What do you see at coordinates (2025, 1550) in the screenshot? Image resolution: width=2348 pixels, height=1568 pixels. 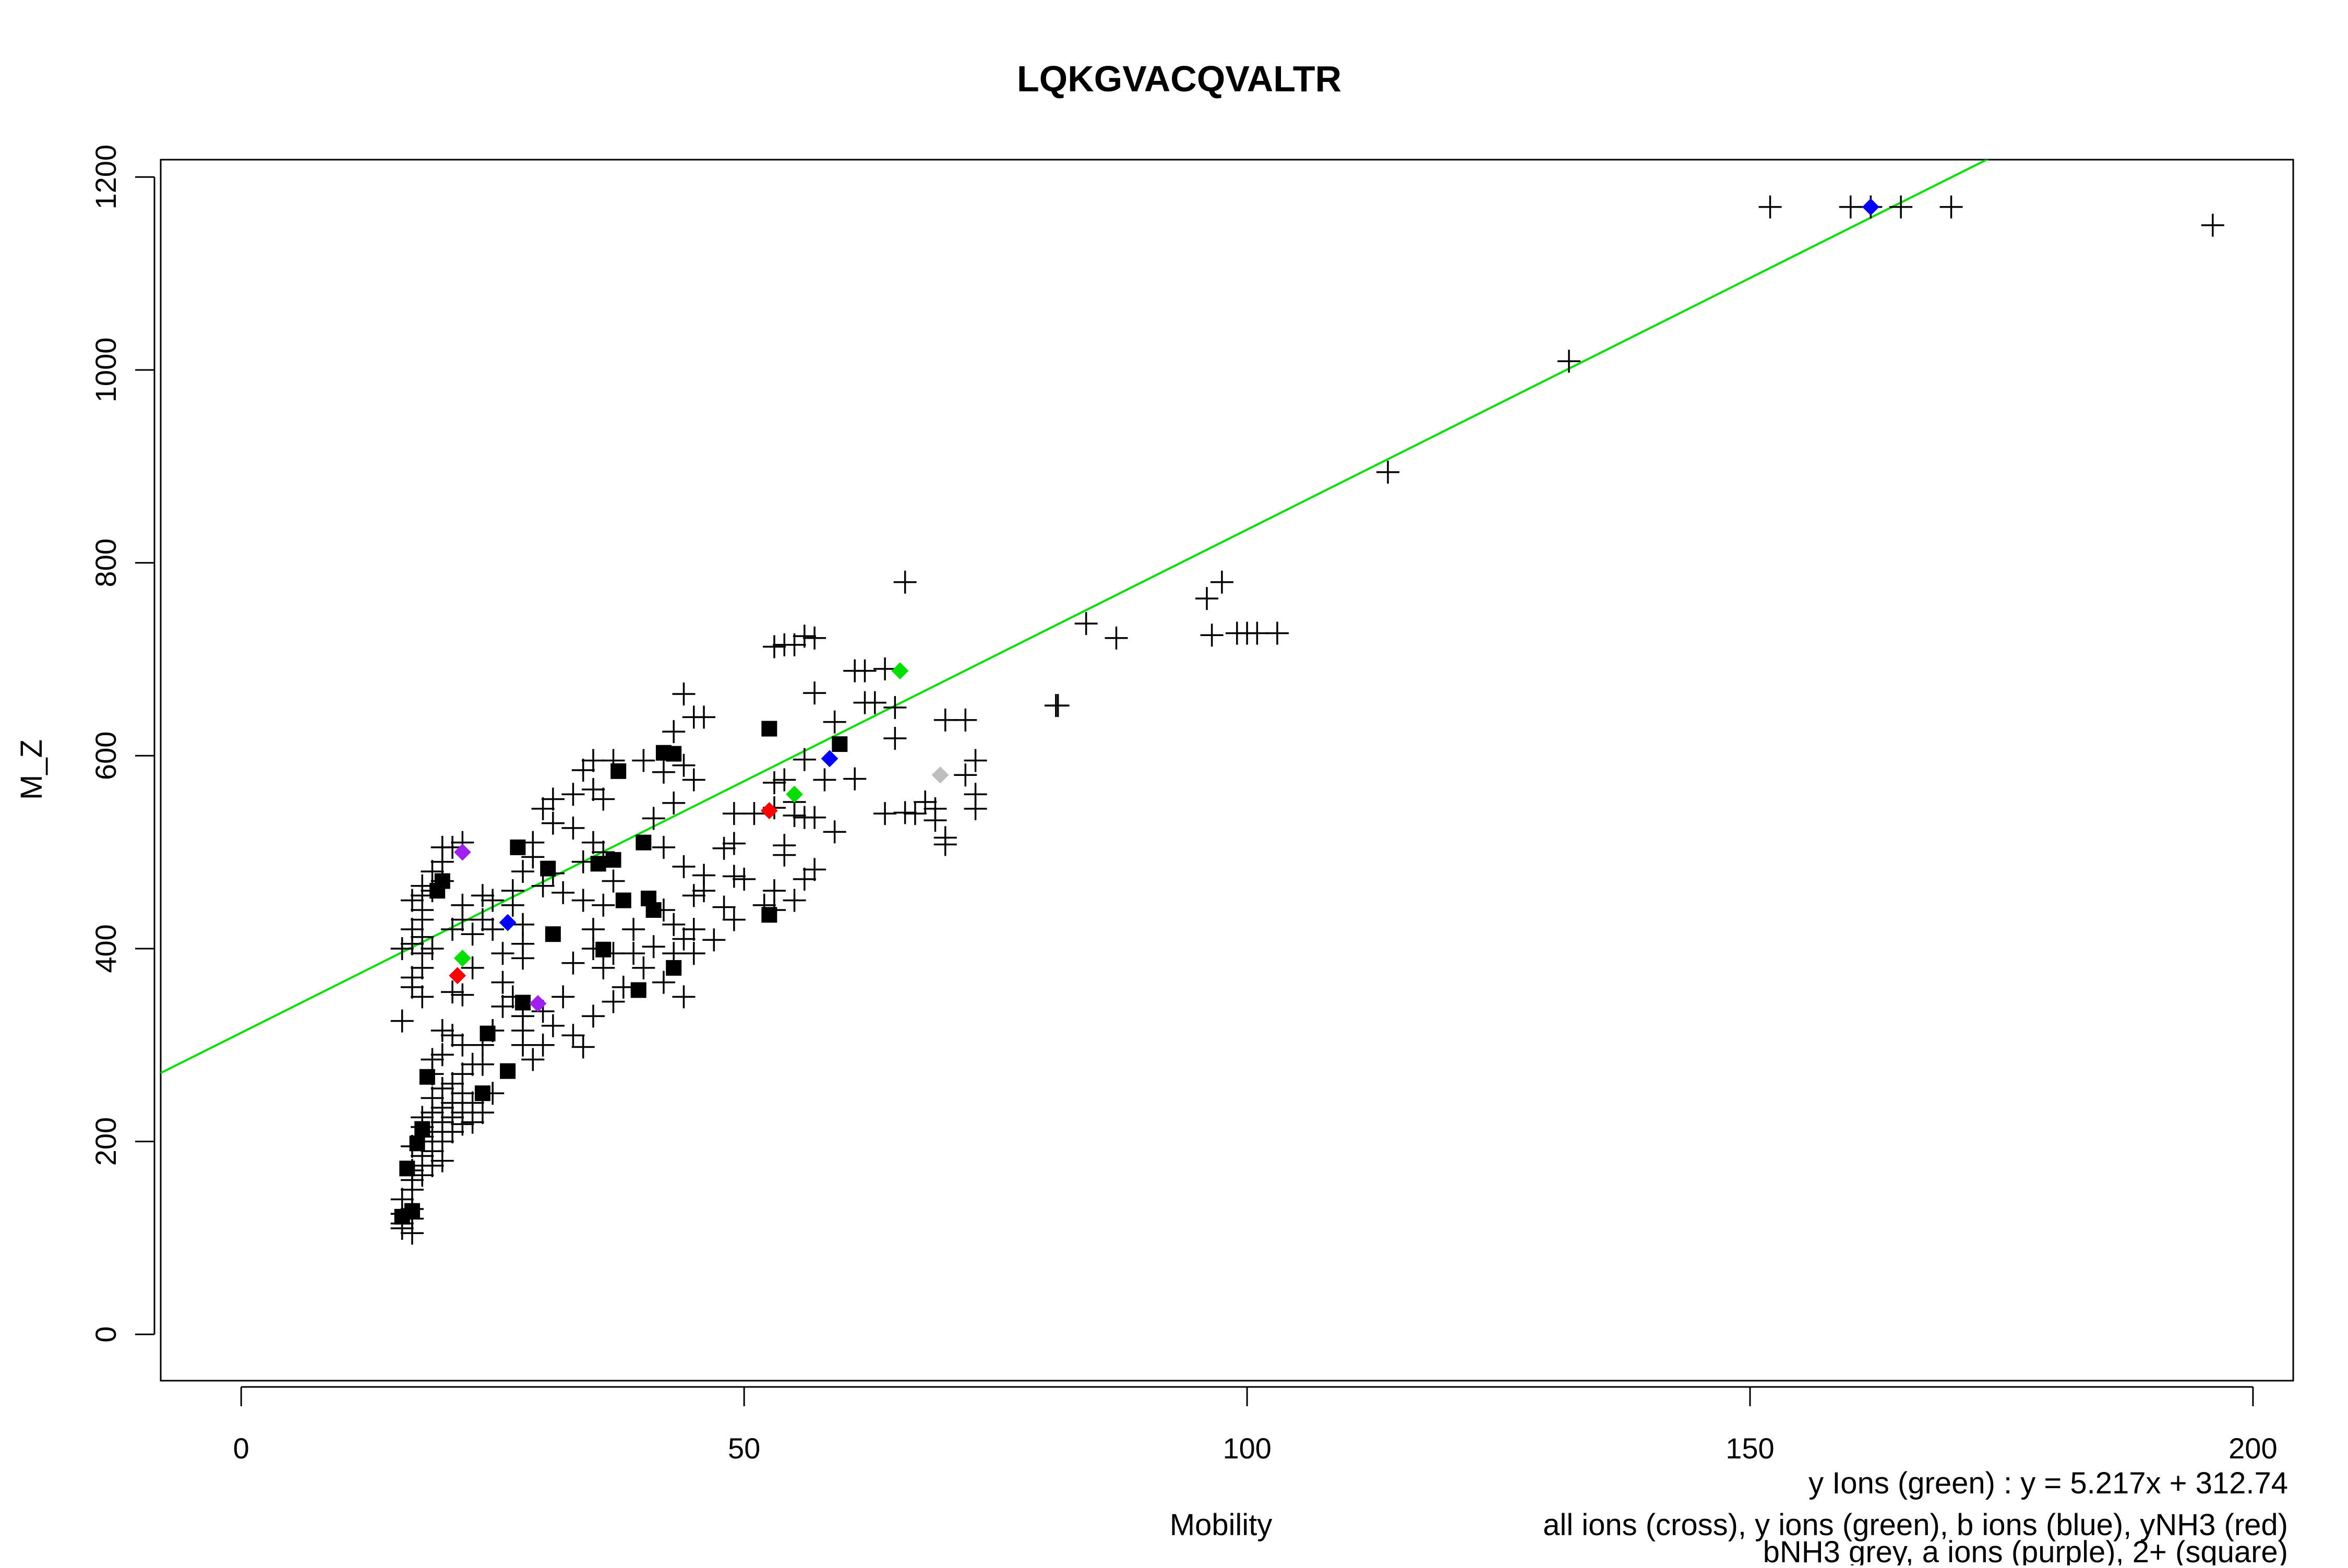 I see `legend-line-3: bNH3 grey, a ions (purple), 2+ (square)` at bounding box center [2025, 1550].